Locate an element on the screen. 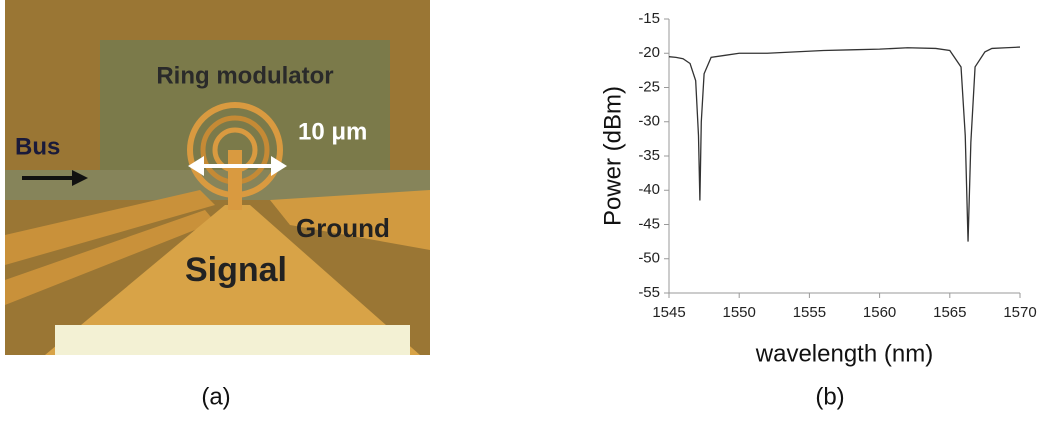 This screenshot has height=422, width=1051. y-tick-label: -55 is located at coordinates (649, 292).